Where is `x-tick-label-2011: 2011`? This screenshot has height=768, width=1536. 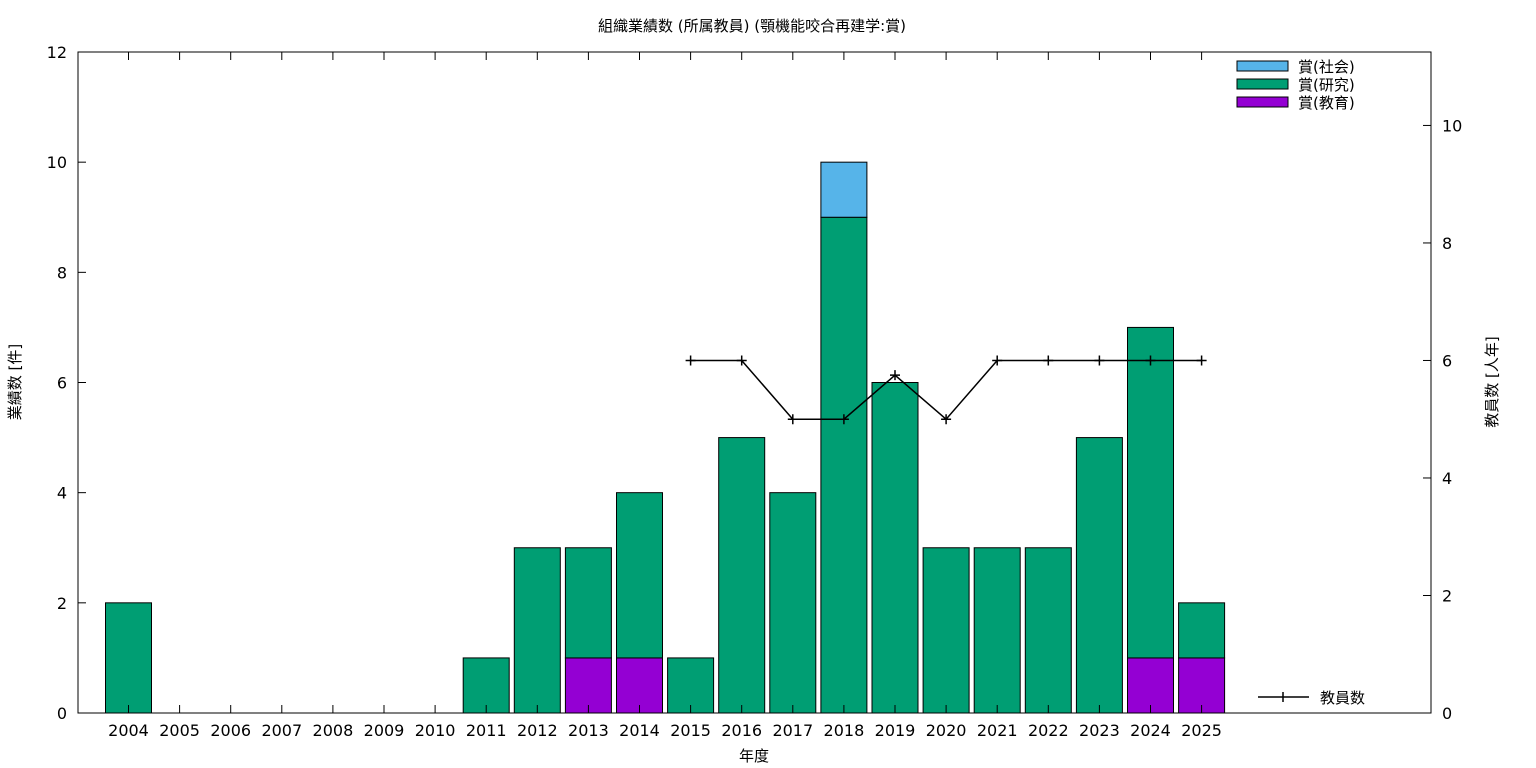 x-tick-label-2011: 2011 is located at coordinates (486, 730).